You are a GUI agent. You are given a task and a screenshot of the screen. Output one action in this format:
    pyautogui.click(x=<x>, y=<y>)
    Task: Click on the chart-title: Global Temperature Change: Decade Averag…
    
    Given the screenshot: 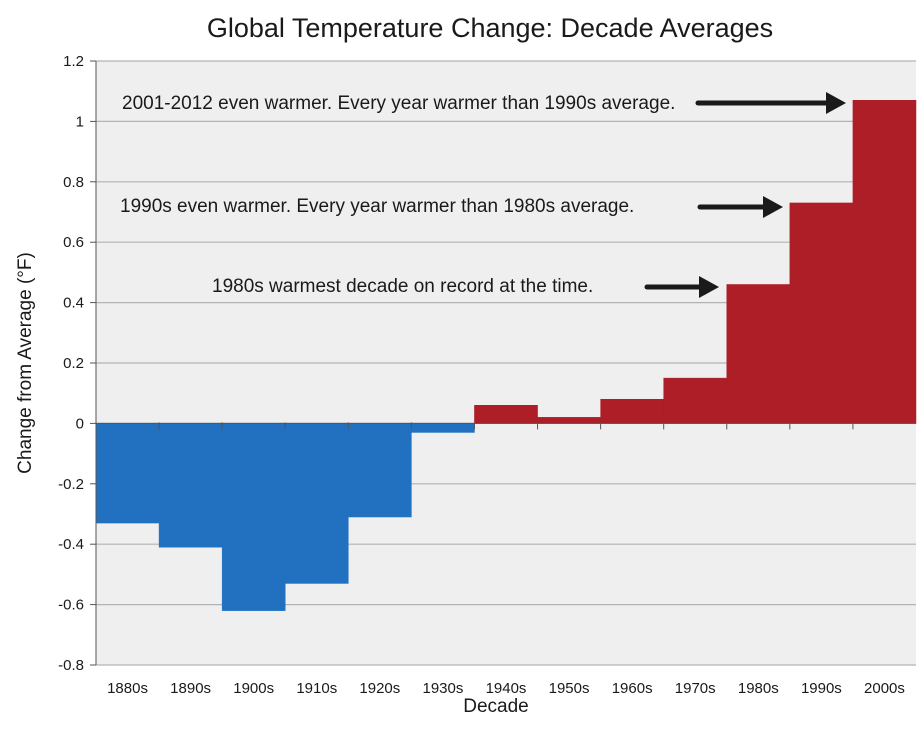 What is the action you would take?
    pyautogui.click(x=490, y=28)
    